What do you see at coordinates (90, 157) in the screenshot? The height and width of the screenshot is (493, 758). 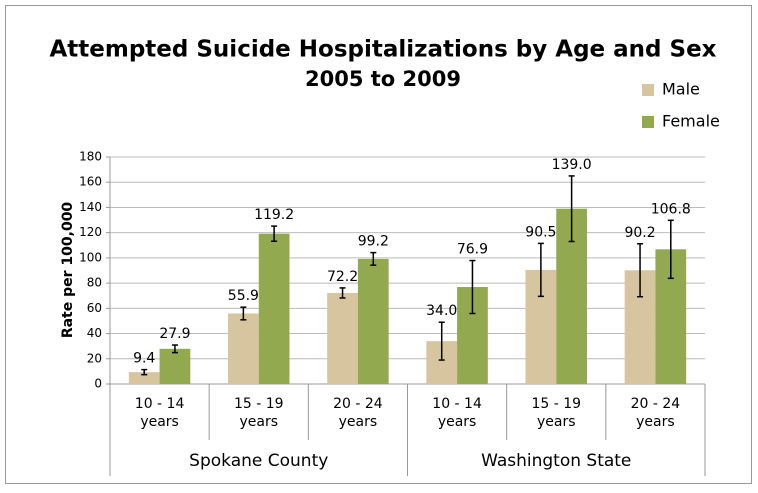 I see `y-tick-label: 180` at bounding box center [90, 157].